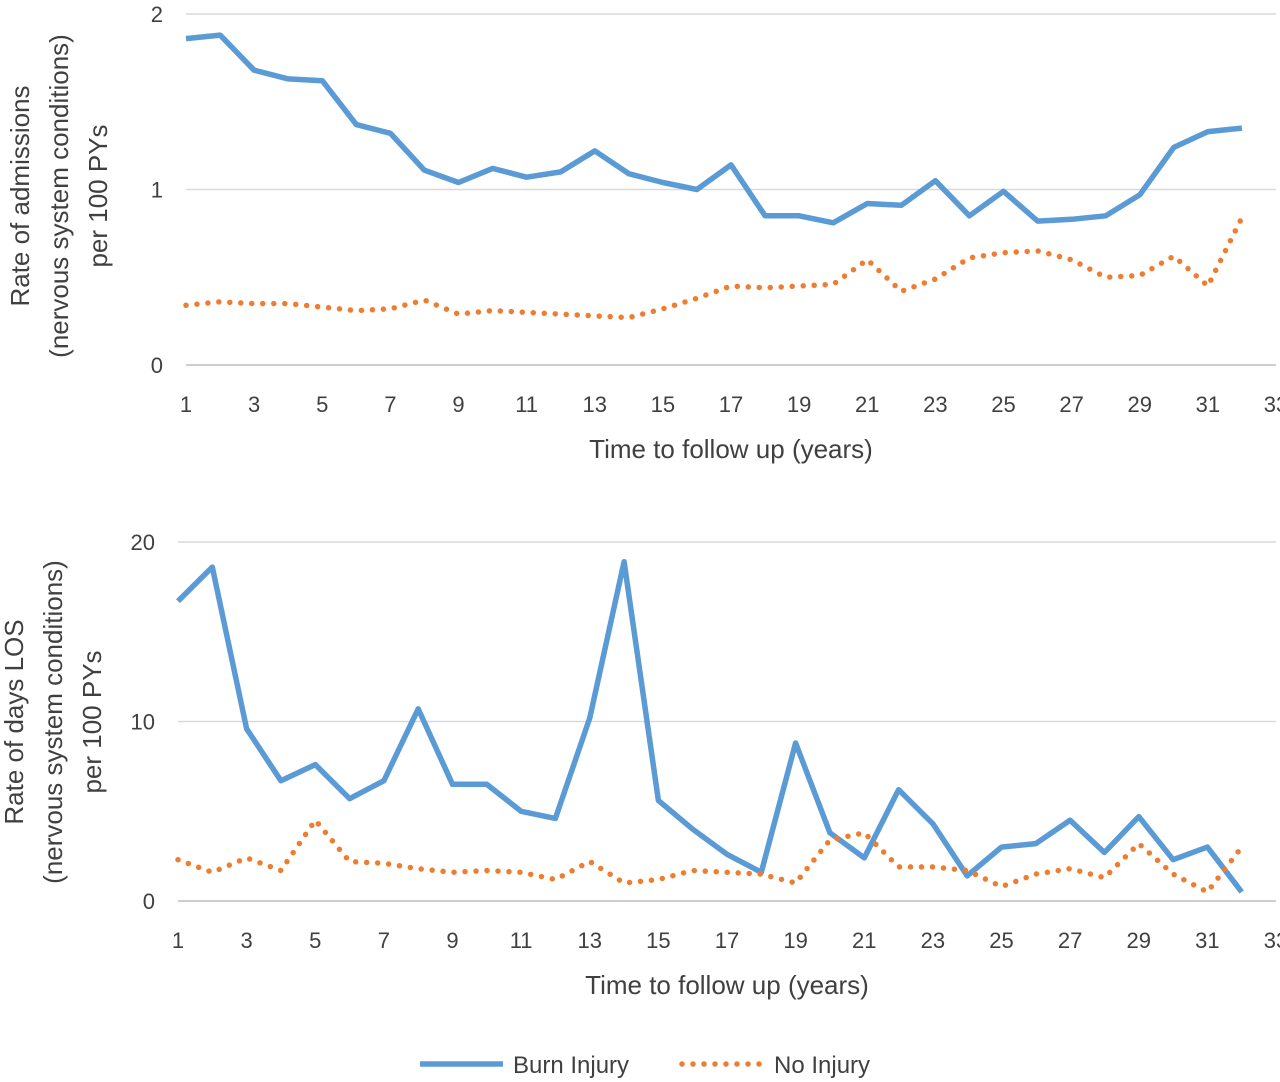 Image resolution: width=1280 pixels, height=1082 pixels. What do you see at coordinates (14, 721) in the screenshot?
I see `y-axis-title-line: Rate of days LOS` at bounding box center [14, 721].